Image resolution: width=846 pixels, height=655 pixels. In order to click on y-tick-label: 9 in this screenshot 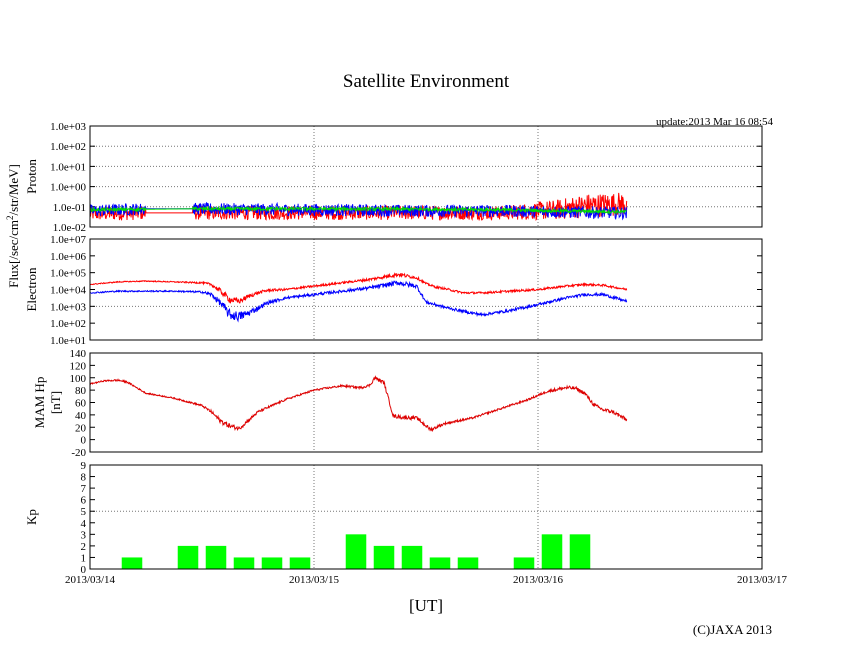, I will do `click(84, 466)`.